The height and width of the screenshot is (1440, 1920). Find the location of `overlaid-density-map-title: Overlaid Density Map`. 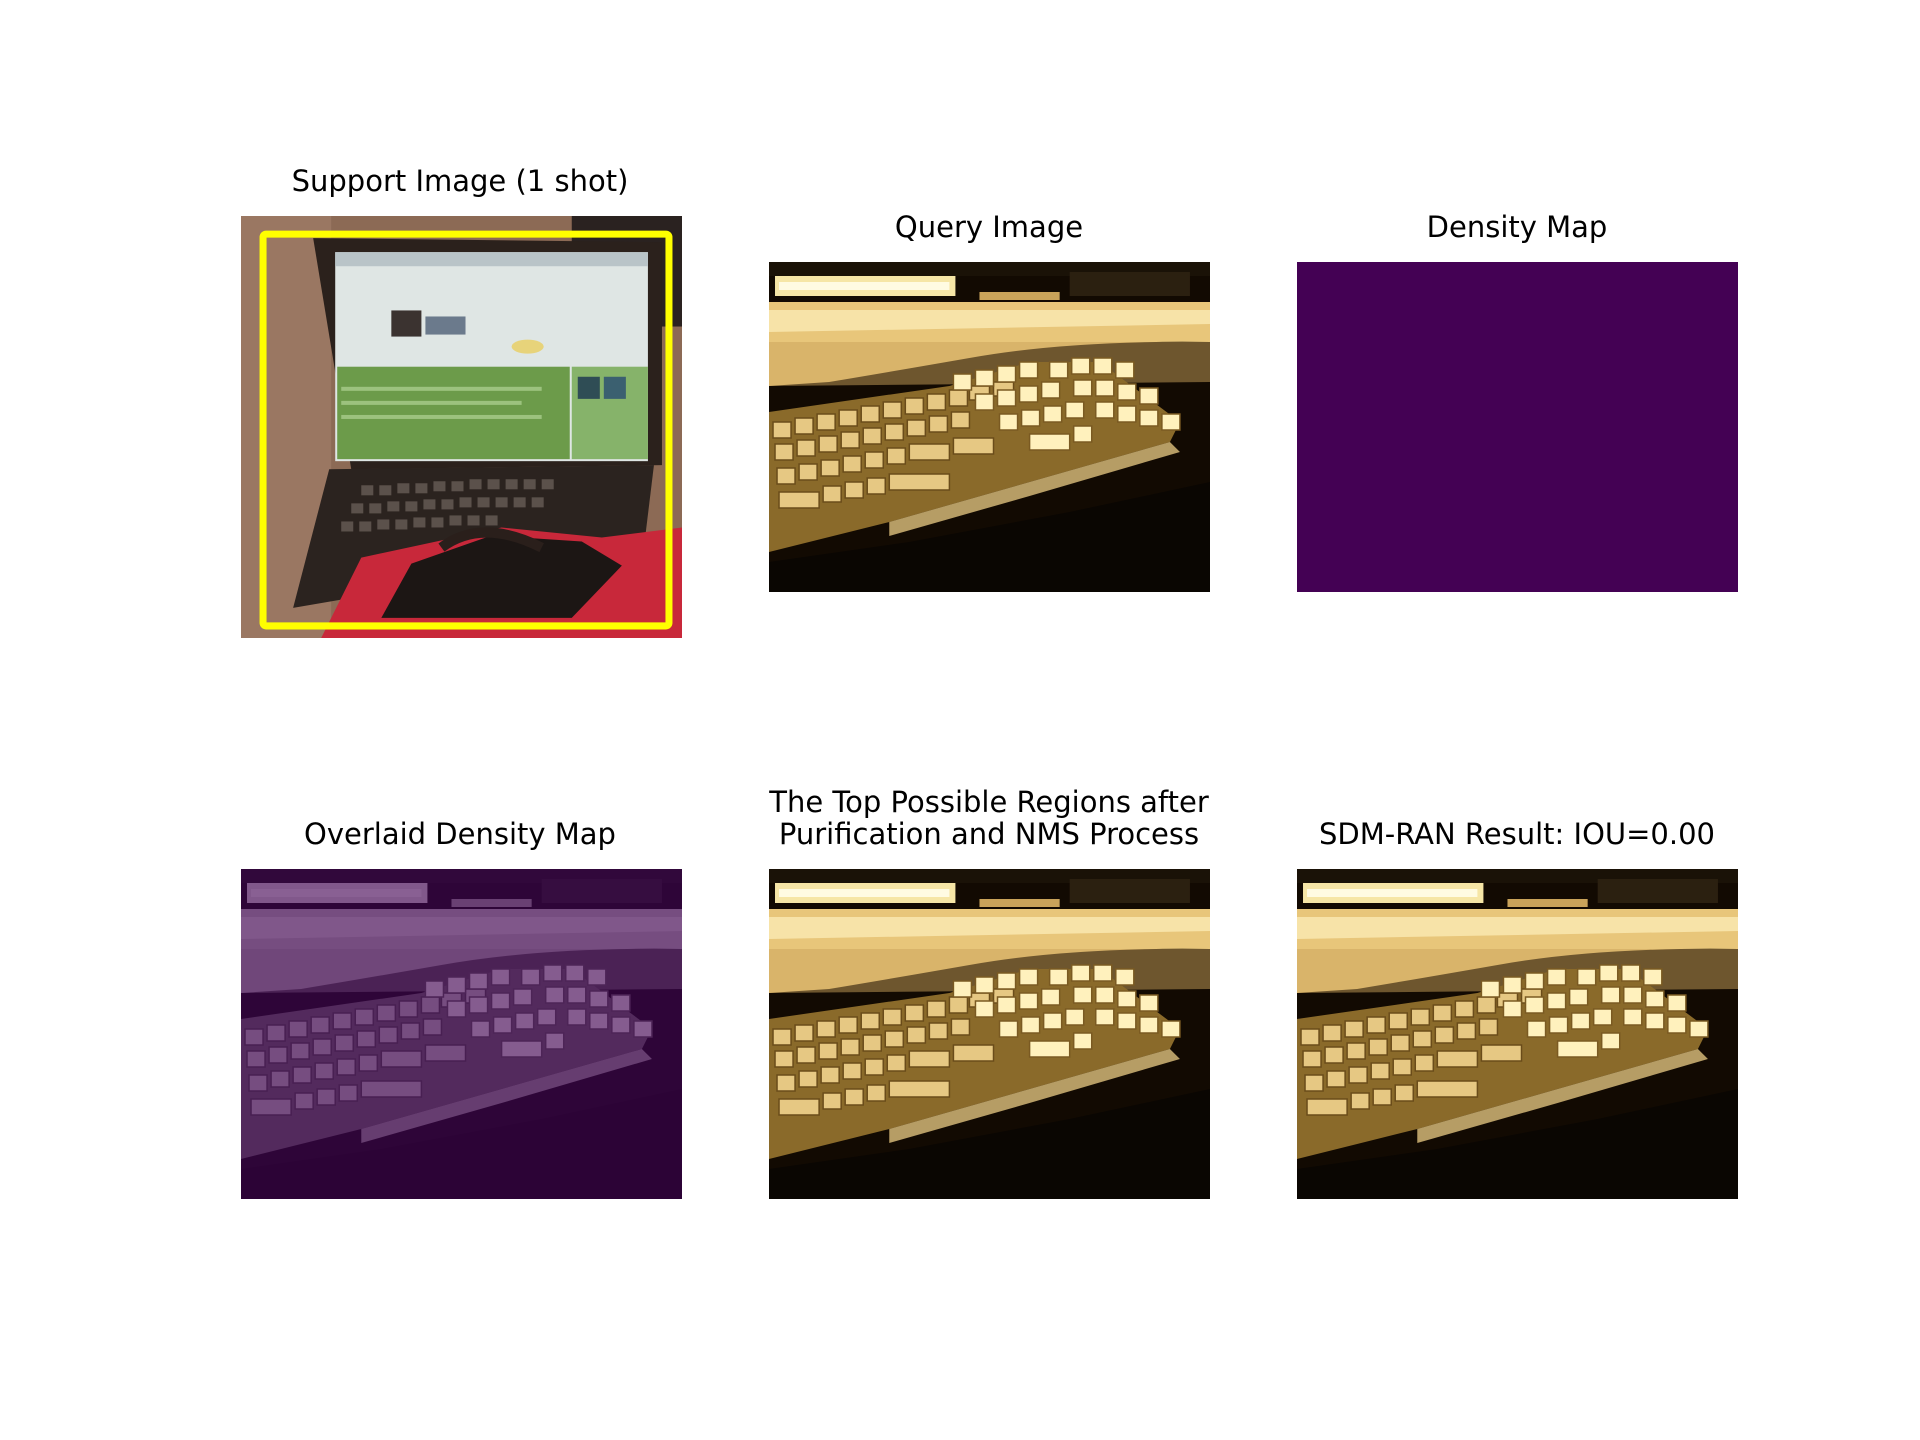

overlaid-density-map-title: Overlaid Density Map is located at coordinates (460, 834).